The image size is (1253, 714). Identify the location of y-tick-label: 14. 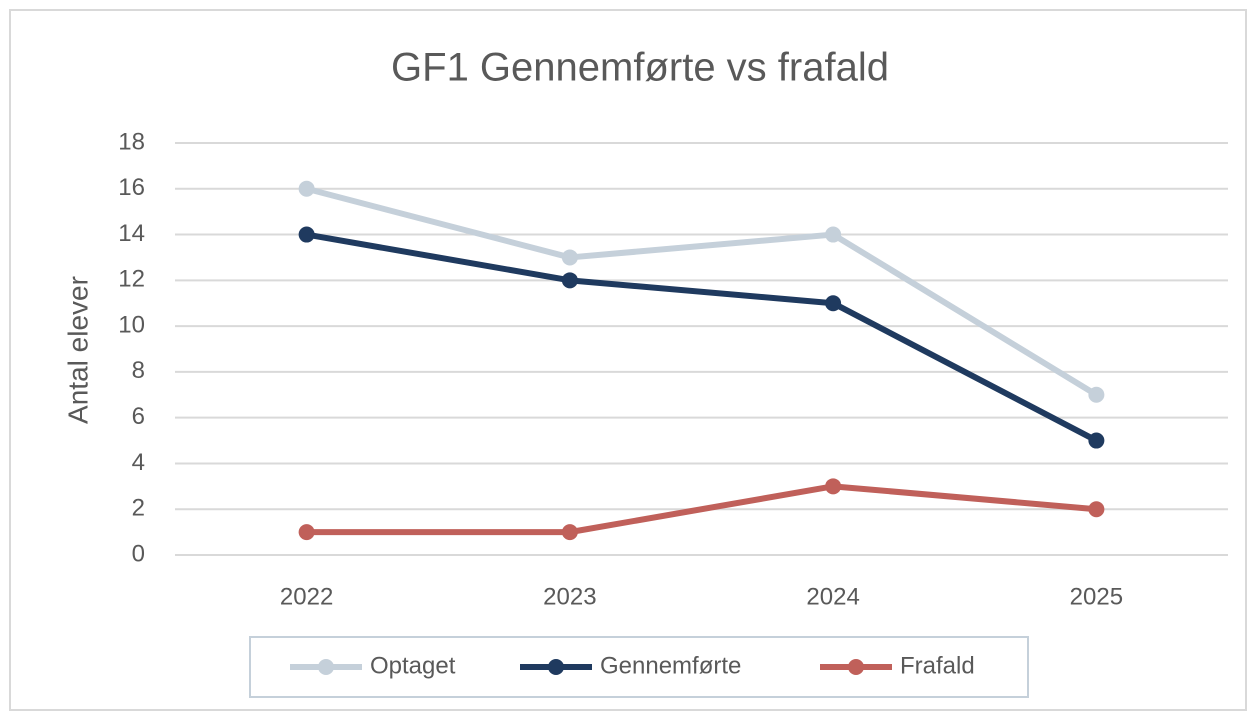
(131, 233).